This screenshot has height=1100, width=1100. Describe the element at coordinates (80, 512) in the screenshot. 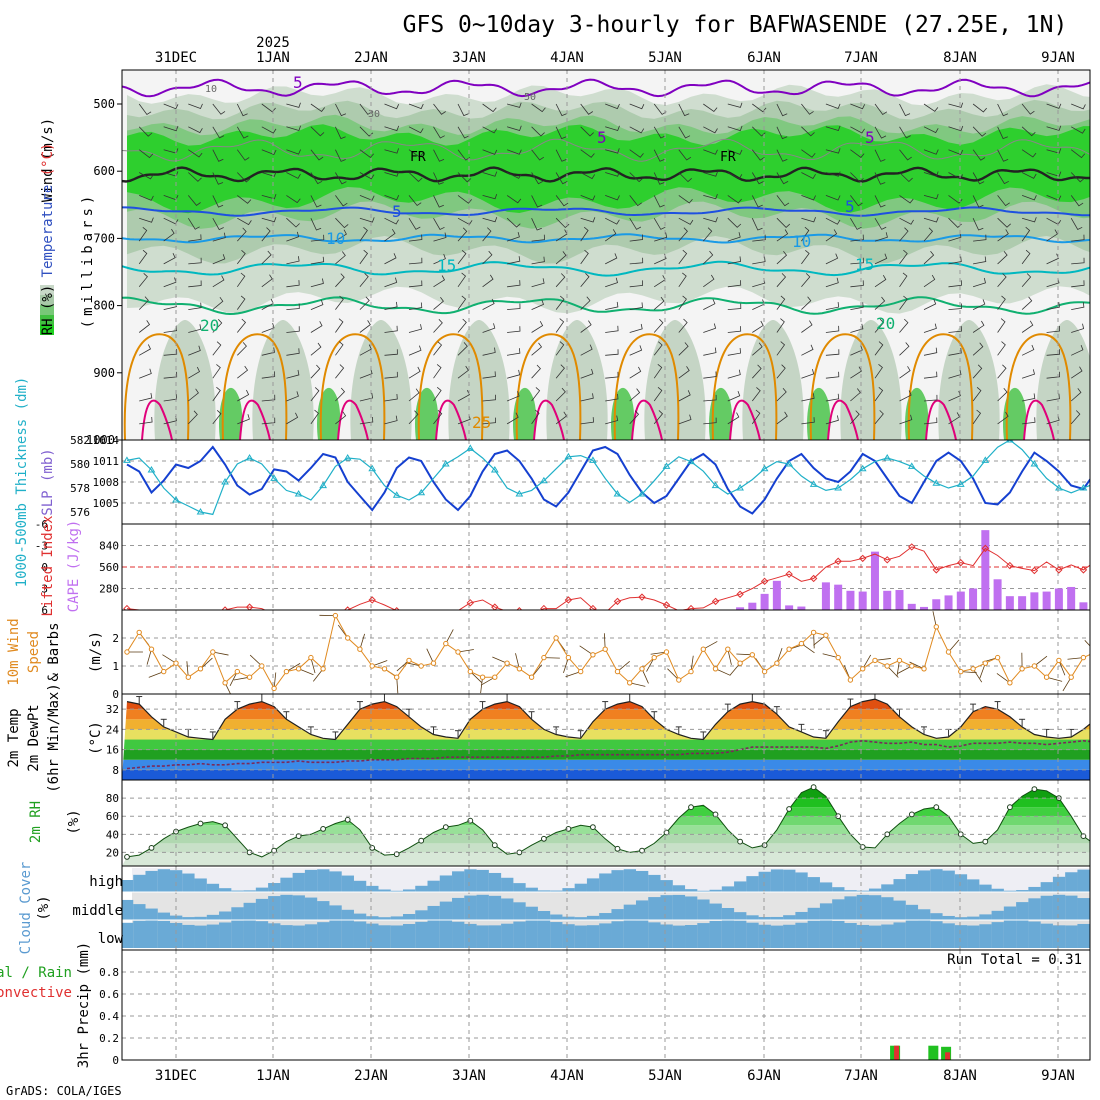

I see `thick-tick-label: 576` at that location.